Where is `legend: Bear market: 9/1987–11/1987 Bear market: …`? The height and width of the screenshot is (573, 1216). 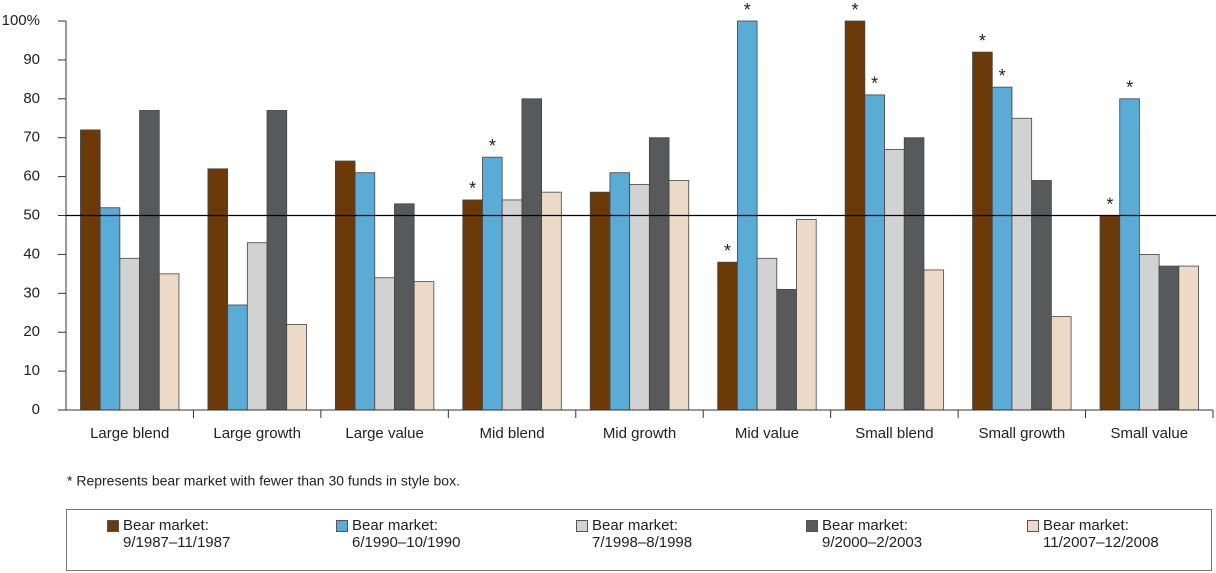 legend: Bear market: 9/1987–11/1987 Bear market: … is located at coordinates (639, 540).